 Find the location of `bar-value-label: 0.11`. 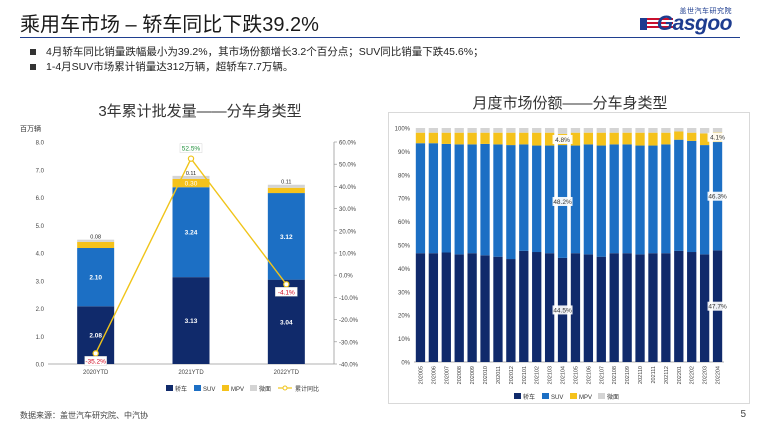

bar-value-label: 0.11 is located at coordinates (286, 183).